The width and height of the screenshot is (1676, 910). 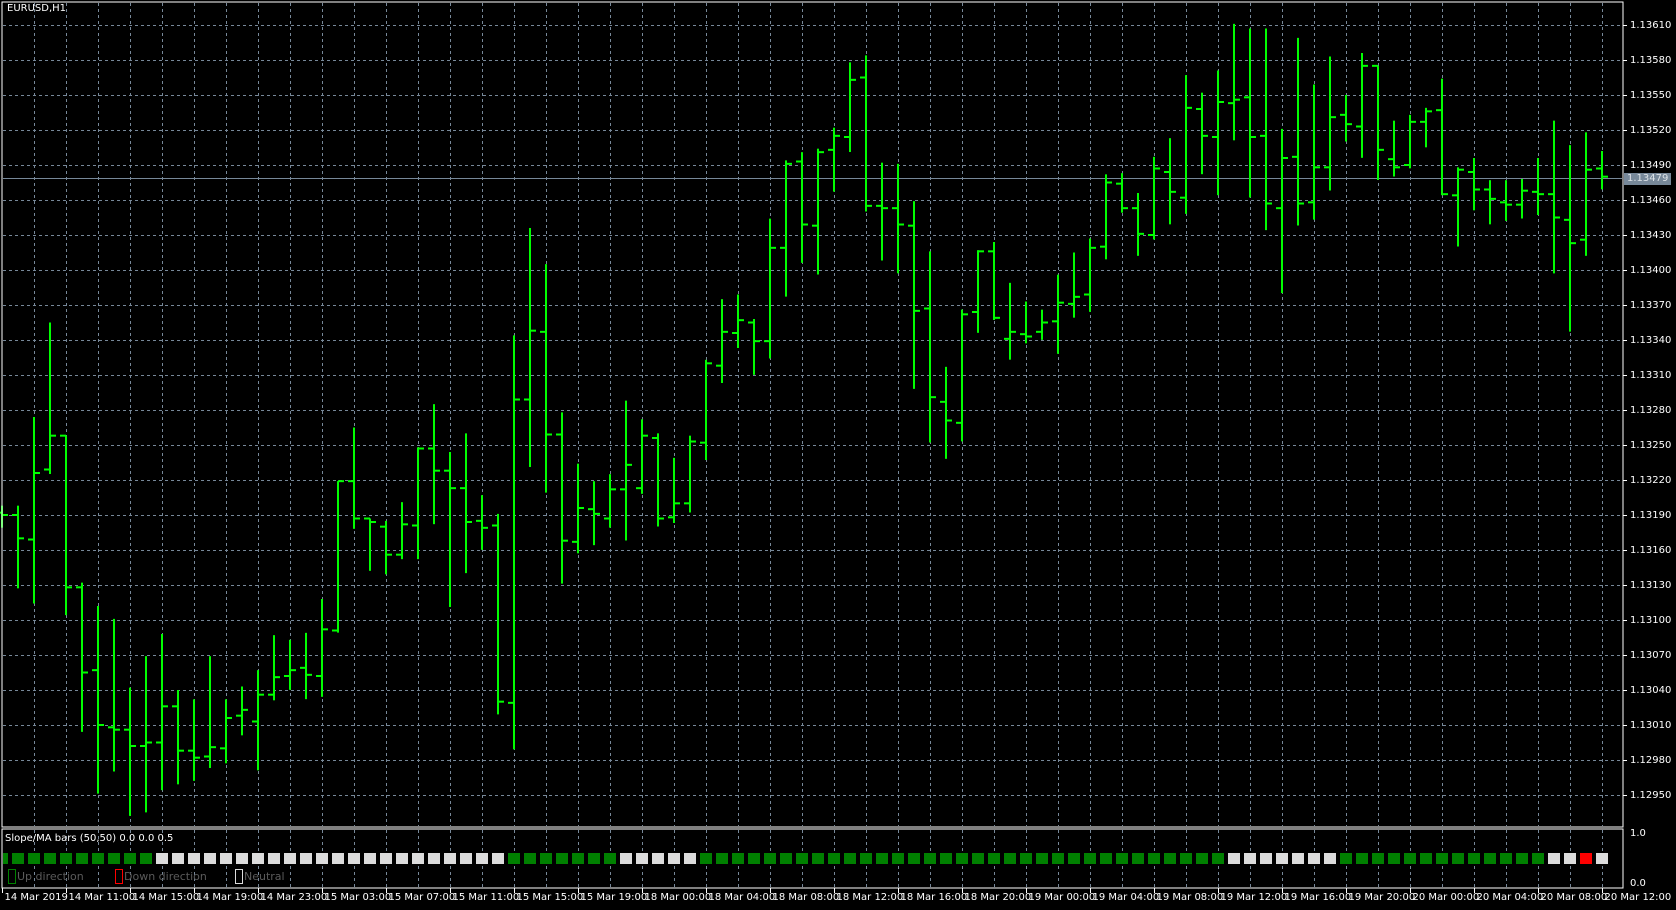 I want to click on price-tick-label: 1.13490, so click(x=1651, y=165).